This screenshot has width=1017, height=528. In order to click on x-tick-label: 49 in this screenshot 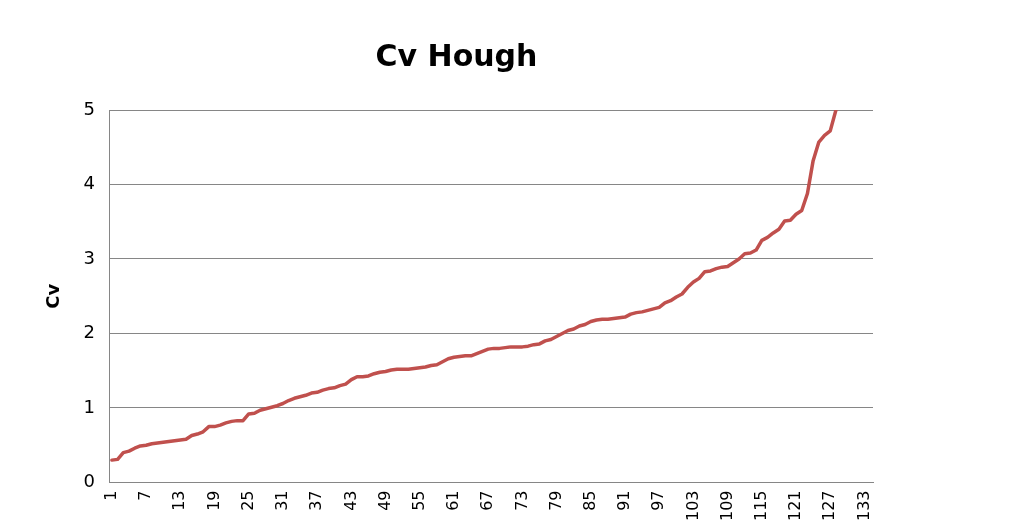, I will do `click(384, 500)`.